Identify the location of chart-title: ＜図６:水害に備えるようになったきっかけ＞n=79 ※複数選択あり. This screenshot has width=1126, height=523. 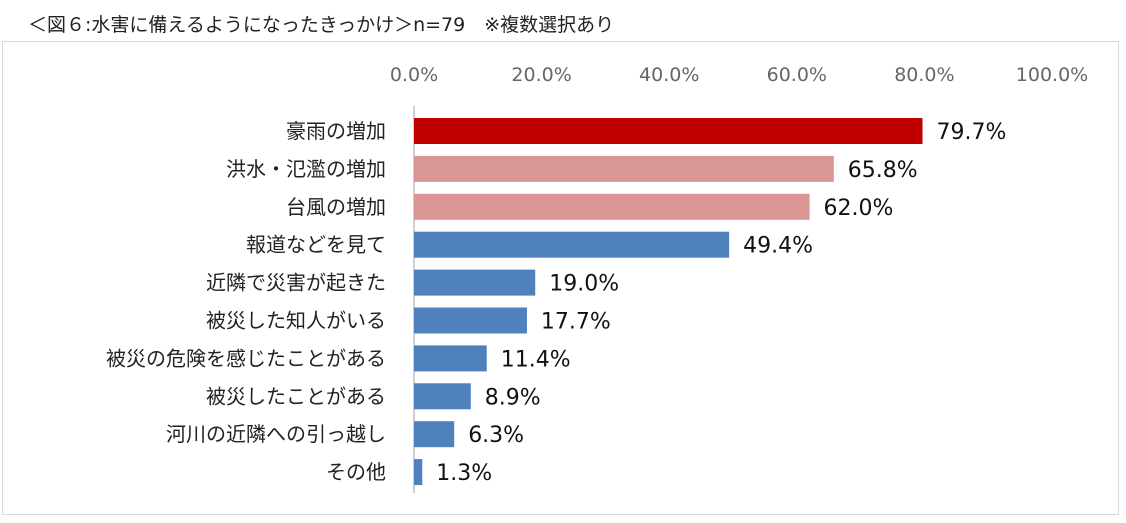
(321, 25).